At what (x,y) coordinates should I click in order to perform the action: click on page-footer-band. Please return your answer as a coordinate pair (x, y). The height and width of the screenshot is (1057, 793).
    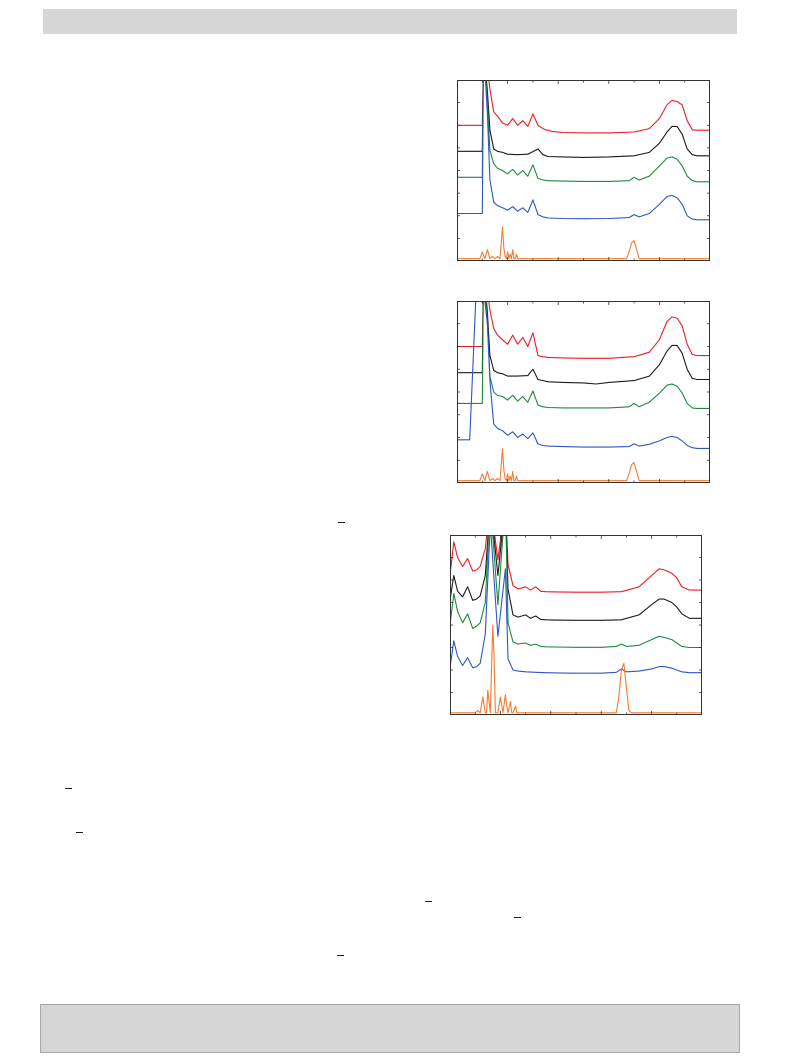
    Looking at the image, I should click on (390, 1028).